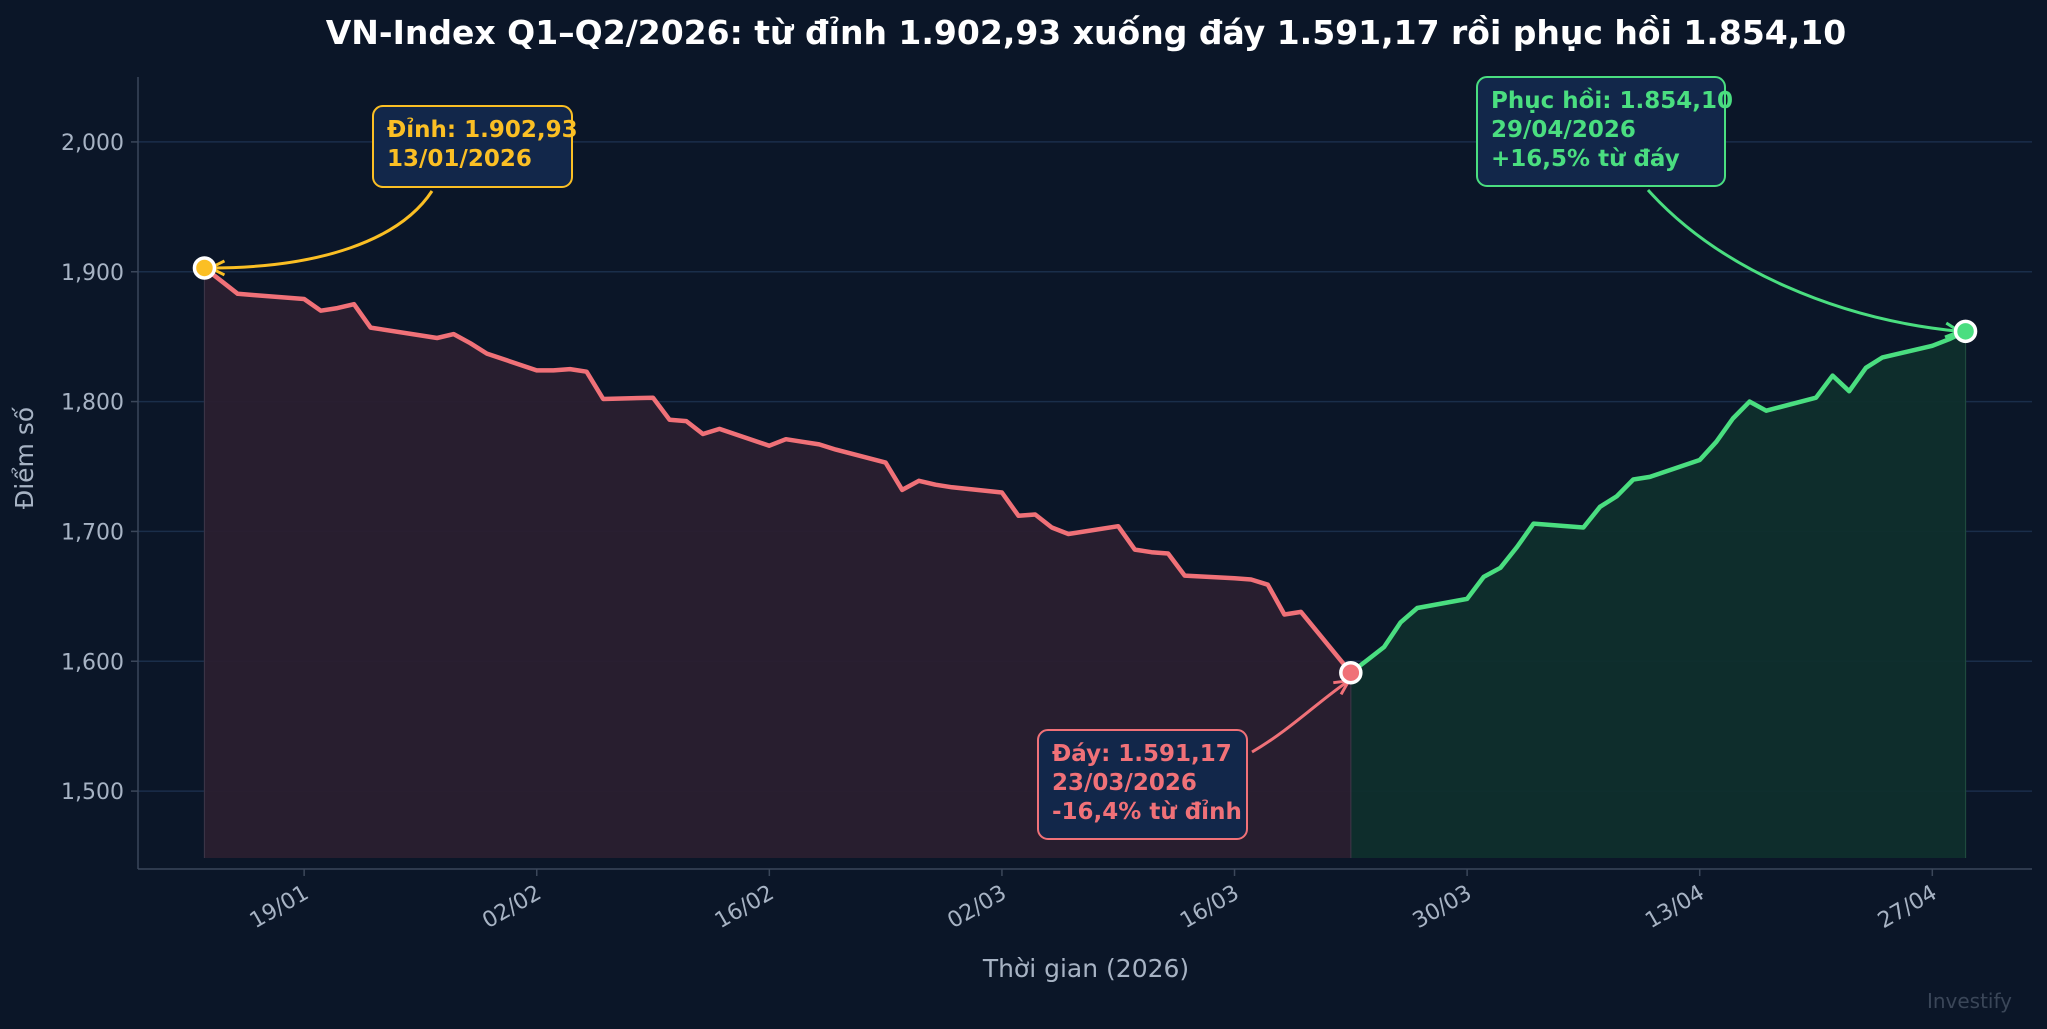 This screenshot has height=1029, width=2047. Describe the element at coordinates (1351, 672) in the screenshot. I see `marker-trough` at that location.